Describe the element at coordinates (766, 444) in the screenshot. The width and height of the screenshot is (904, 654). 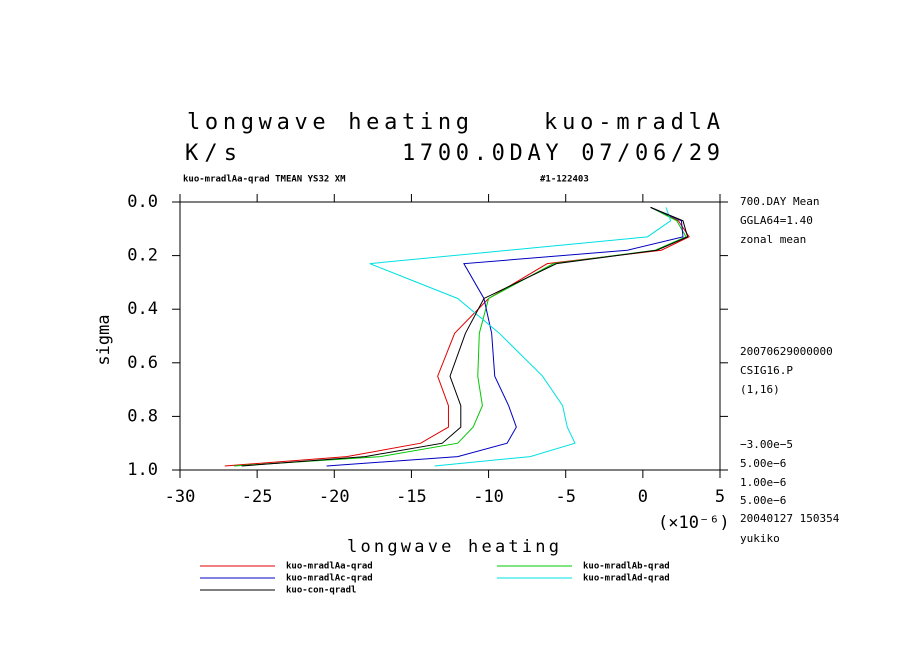
I see `side-note: −3.00e−5` at that location.